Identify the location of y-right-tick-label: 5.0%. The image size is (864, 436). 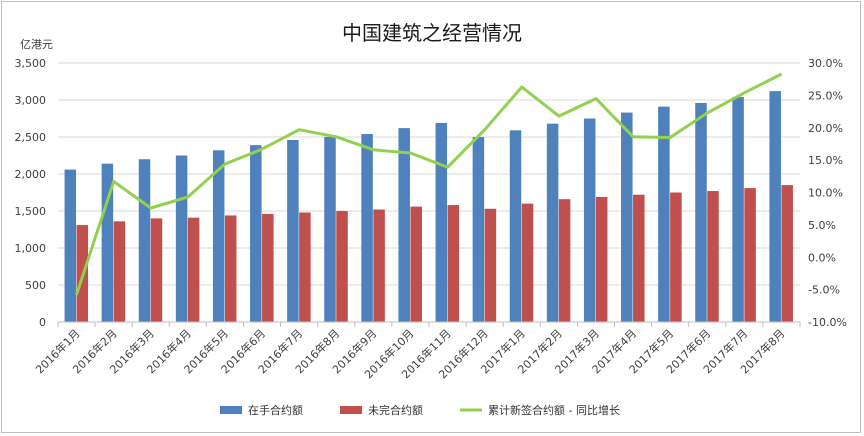
(822, 225).